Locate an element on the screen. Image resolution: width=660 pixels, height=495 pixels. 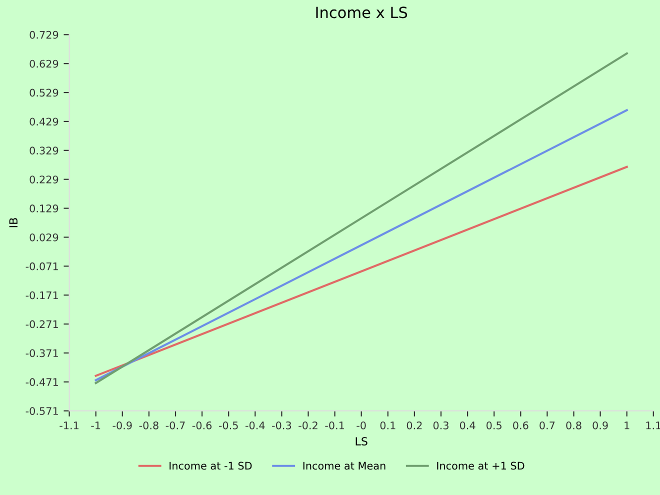
x-tick-label: 0.5 is located at coordinates (494, 425).